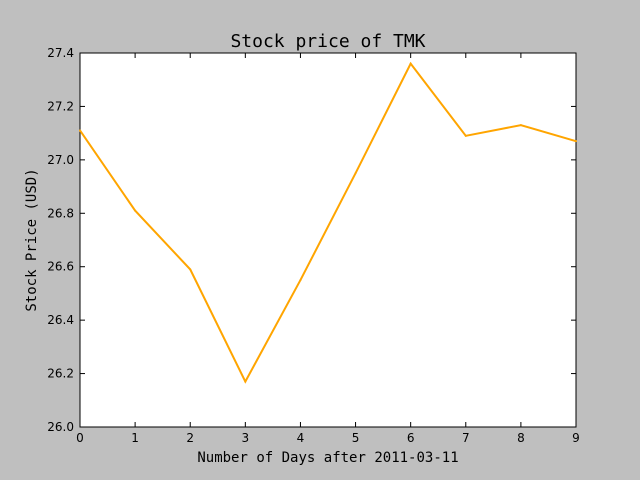  Describe the element at coordinates (60, 320) in the screenshot. I see `y-tick-label: 26.4` at that location.